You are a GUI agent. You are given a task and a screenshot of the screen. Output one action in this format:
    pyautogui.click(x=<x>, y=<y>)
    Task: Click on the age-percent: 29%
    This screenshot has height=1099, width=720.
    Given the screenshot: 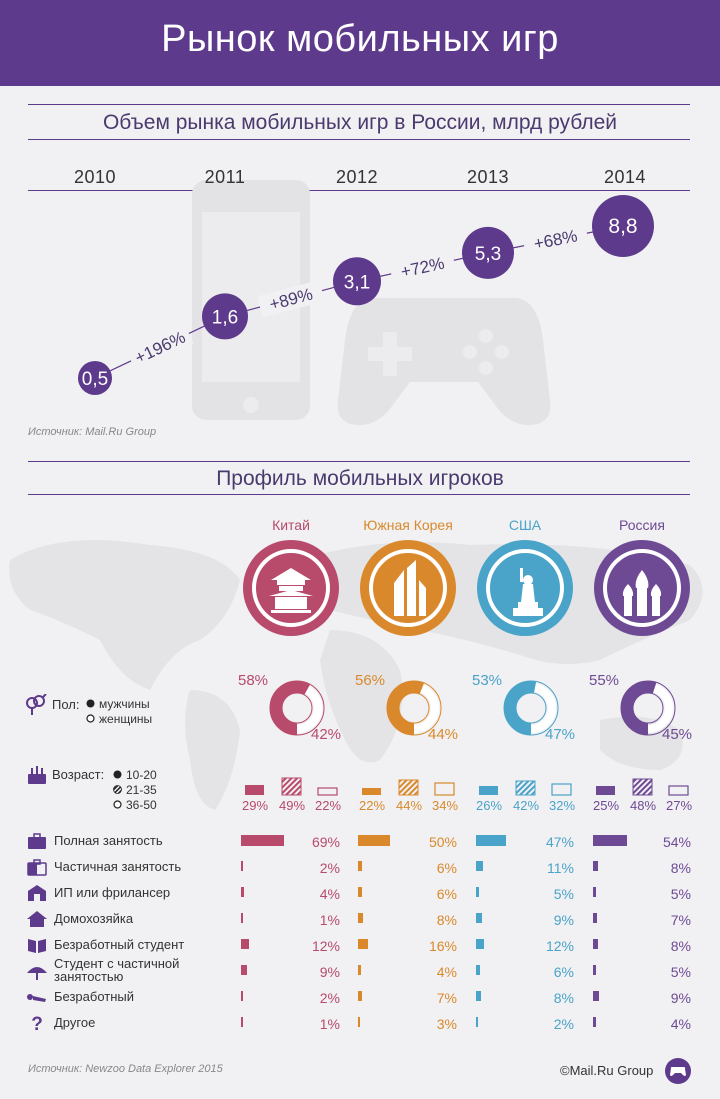 What is the action you would take?
    pyautogui.click(x=255, y=805)
    